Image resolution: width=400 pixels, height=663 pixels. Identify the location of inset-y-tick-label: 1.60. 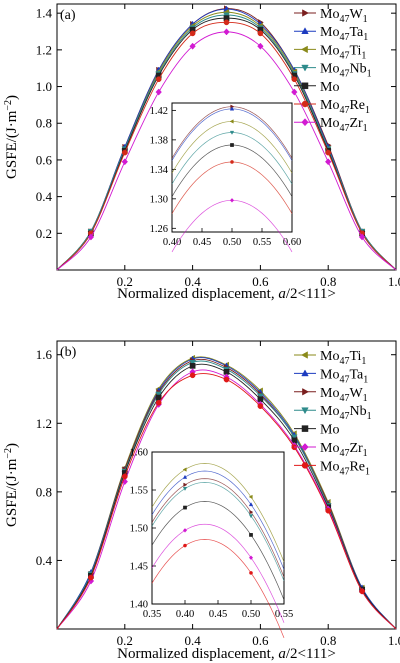
(139, 453).